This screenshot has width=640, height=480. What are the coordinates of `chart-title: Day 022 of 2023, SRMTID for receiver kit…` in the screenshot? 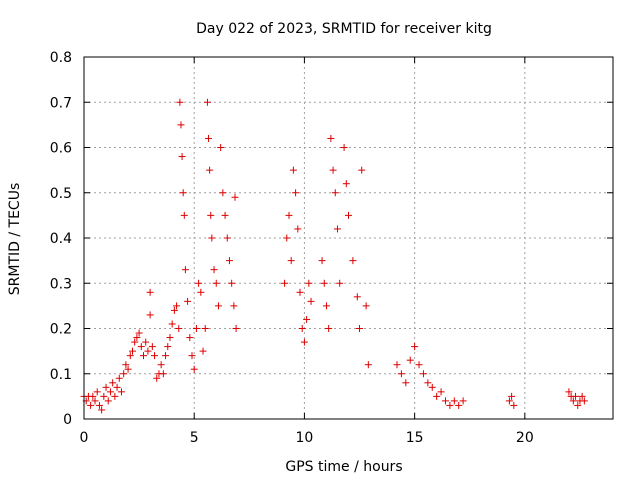 It's located at (344, 29).